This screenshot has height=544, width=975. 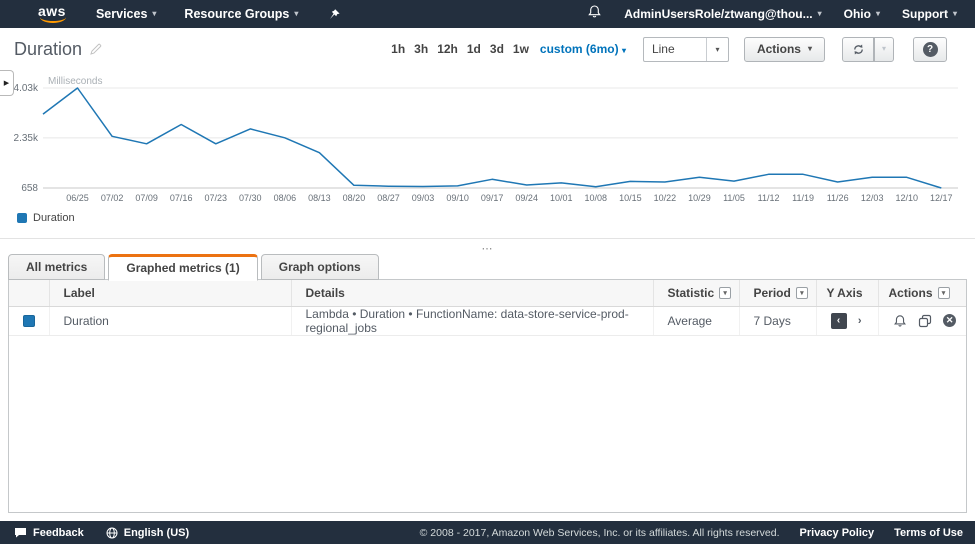 I want to click on nav-account-menu: AdminUsersRole/ztwang@thou... ▾, so click(x=722, y=14).